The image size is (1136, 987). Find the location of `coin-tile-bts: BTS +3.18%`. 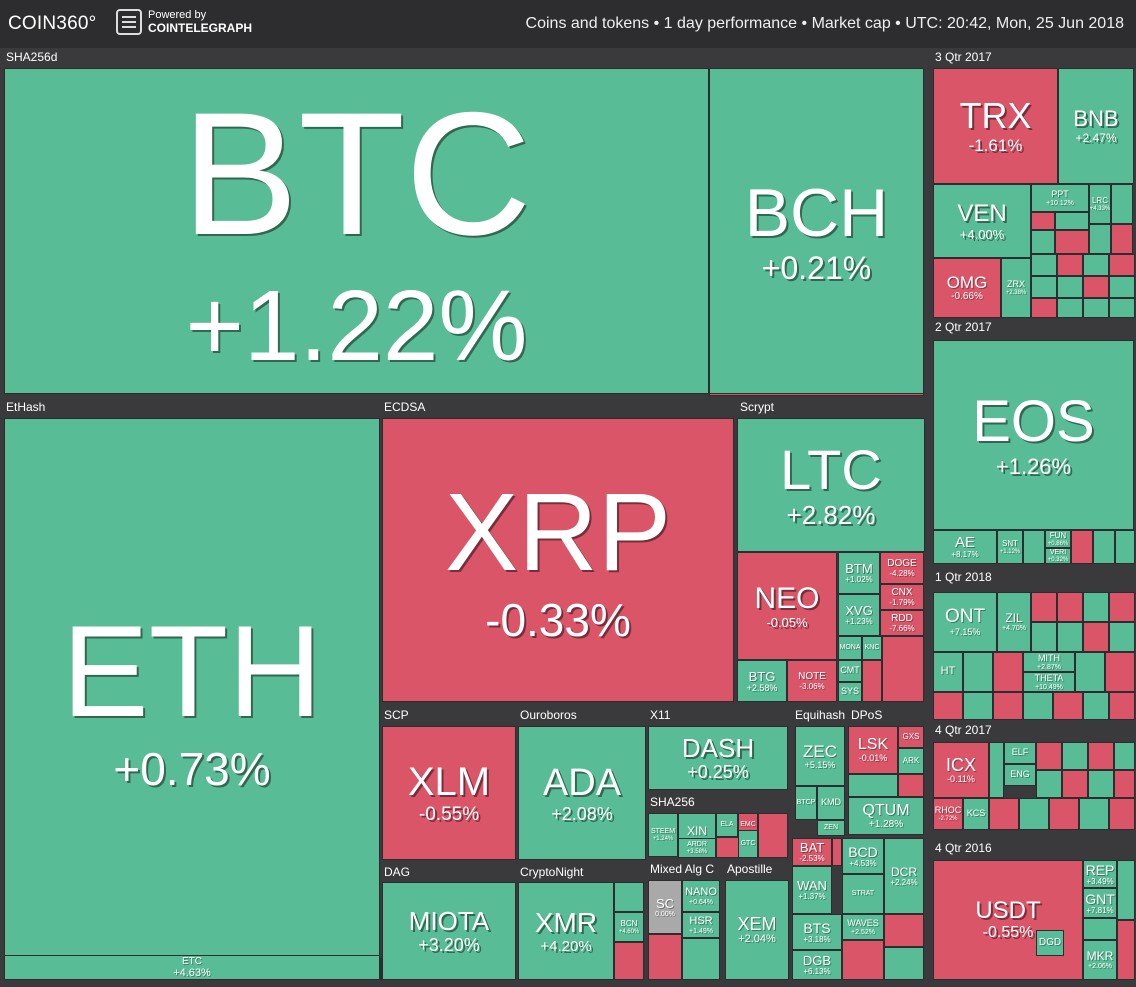

coin-tile-bts: BTS +3.18% is located at coordinates (817, 932).